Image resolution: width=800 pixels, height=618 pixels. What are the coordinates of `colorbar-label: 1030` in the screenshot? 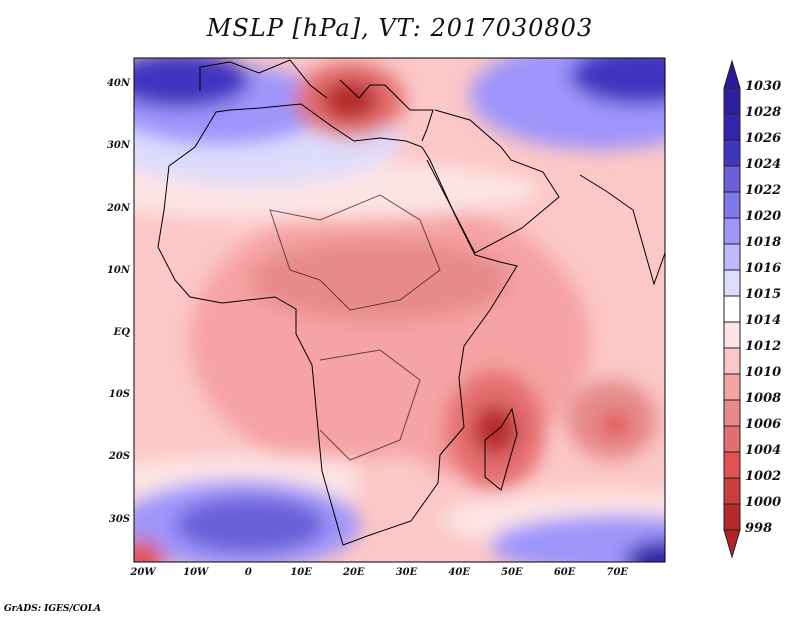 It's located at (763, 86).